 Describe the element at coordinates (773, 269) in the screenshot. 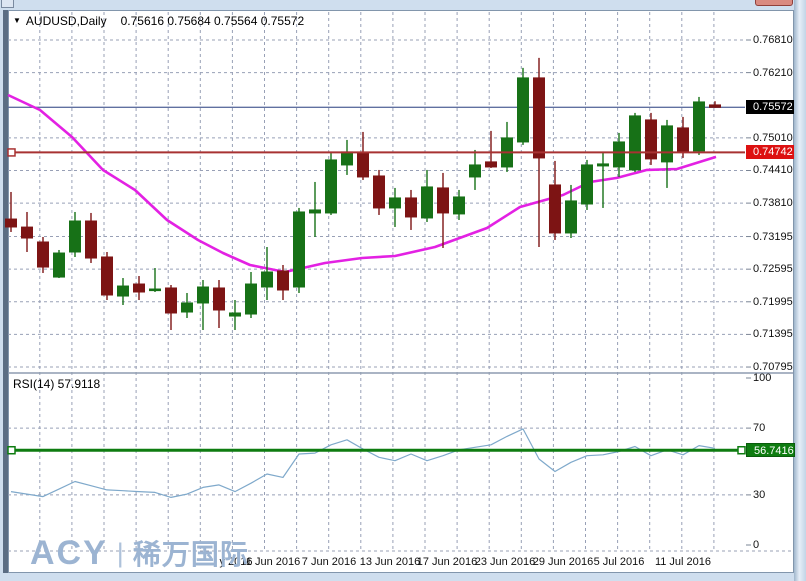

I see `price-axis-label: 0.72595` at that location.